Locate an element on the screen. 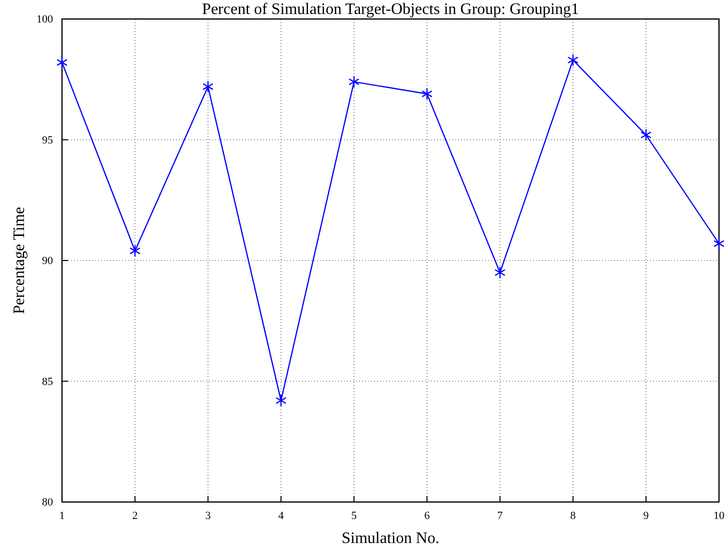 The image size is (725, 550). y-tick-label: 100 is located at coordinates (45, 20).